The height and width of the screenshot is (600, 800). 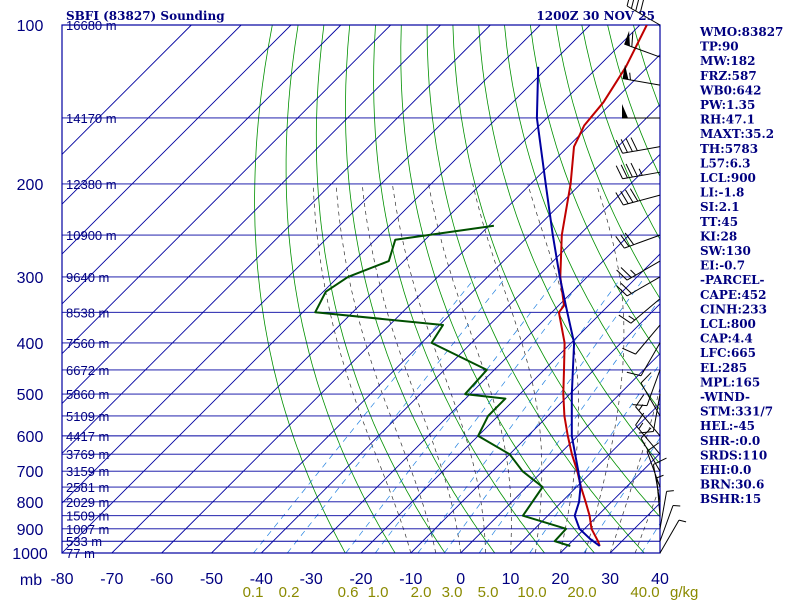 I want to click on height-label: 8538 m, so click(x=87, y=312).